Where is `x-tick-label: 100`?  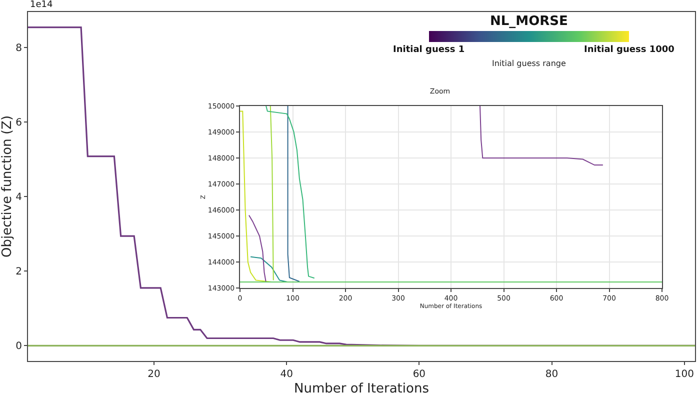 x-tick-label: 100 is located at coordinates (684, 374).